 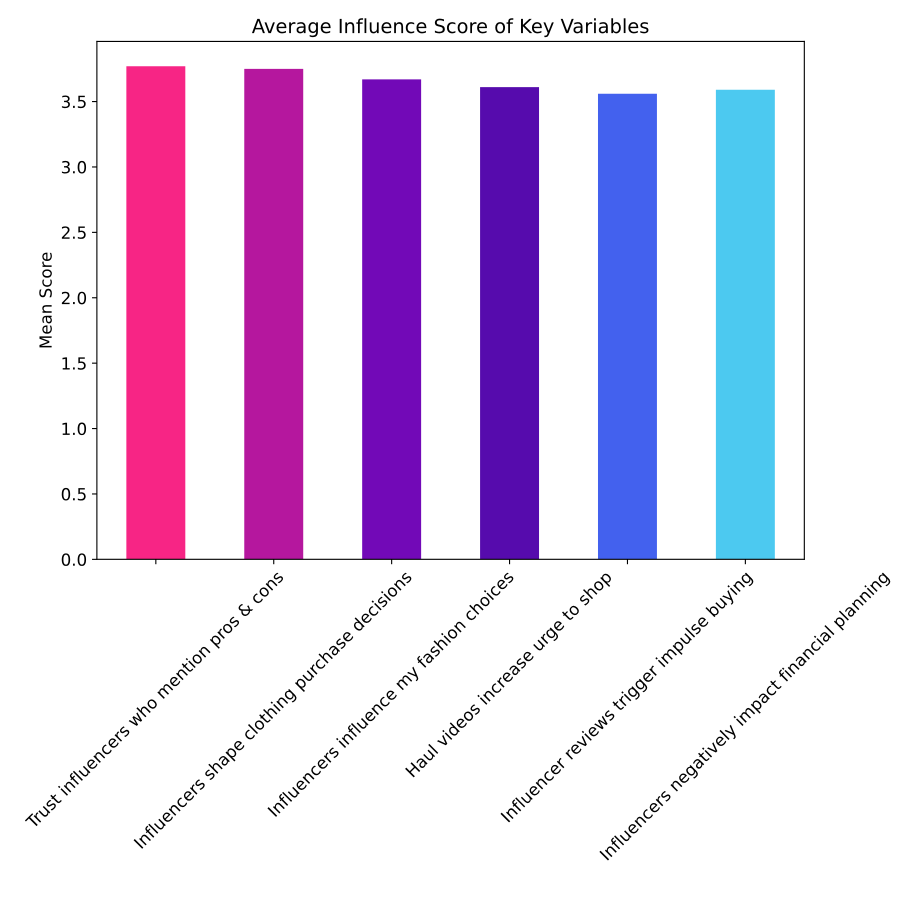 What do you see at coordinates (45, 300) in the screenshot?
I see `y-axis-title: Mean Score` at bounding box center [45, 300].